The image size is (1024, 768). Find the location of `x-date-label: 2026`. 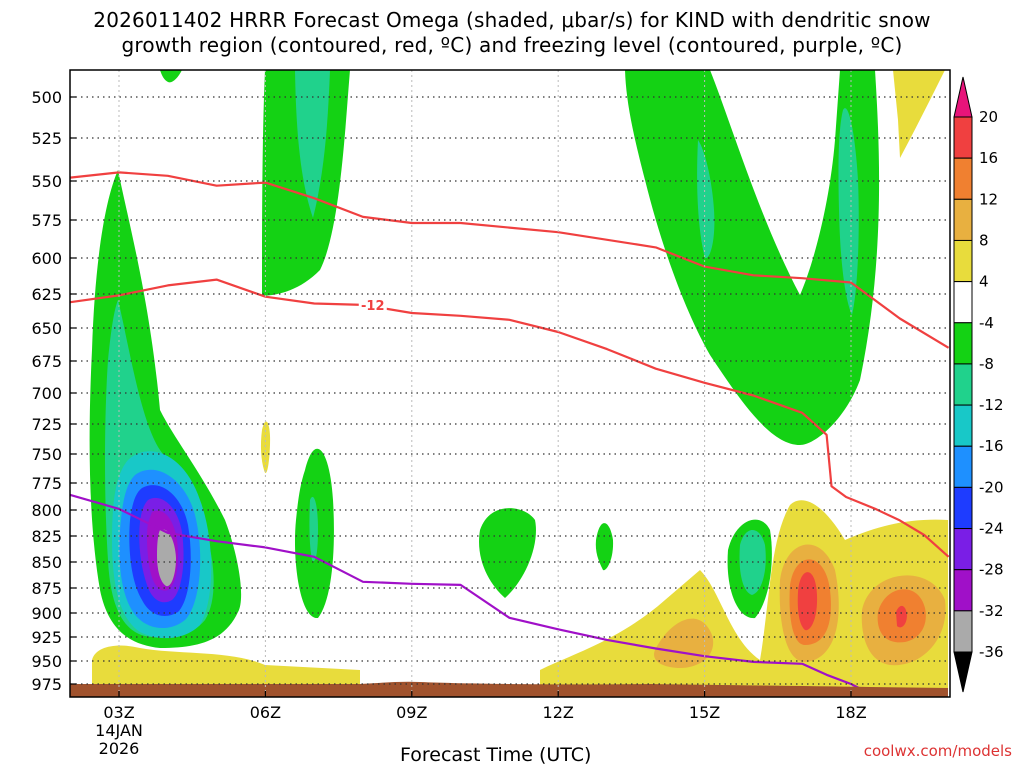

x-date-label: 2026 is located at coordinates (119, 748).